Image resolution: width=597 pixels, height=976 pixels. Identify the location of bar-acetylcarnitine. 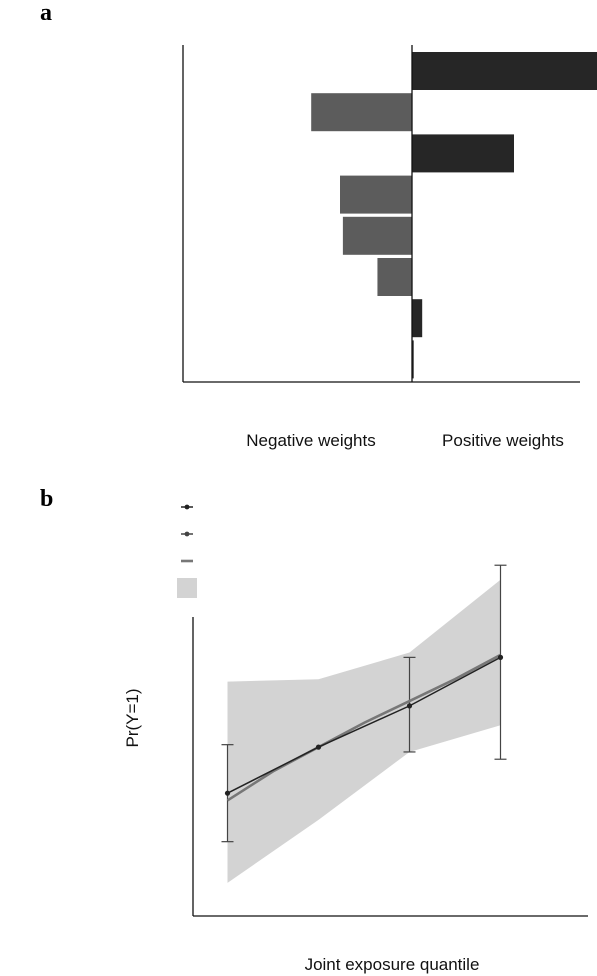
(463, 153).